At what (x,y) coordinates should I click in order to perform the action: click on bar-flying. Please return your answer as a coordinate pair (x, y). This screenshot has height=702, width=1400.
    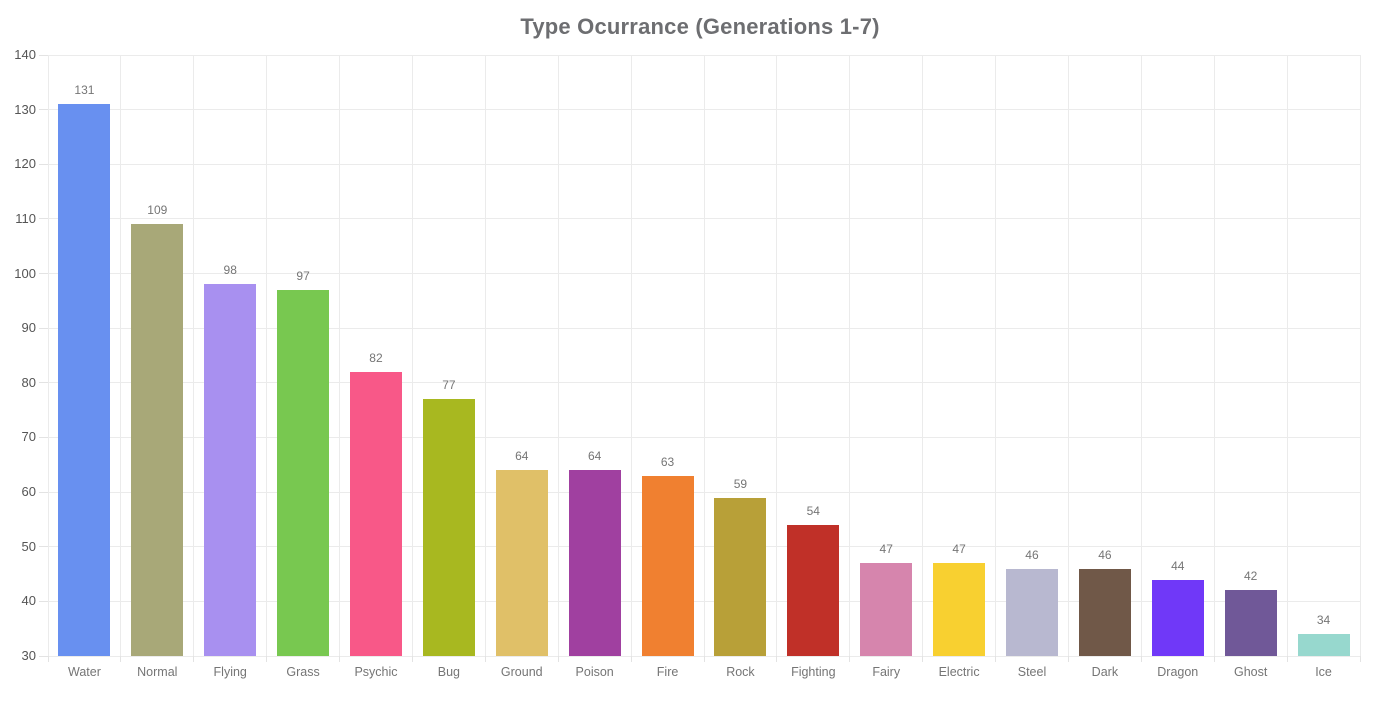
    Looking at the image, I should click on (230, 470).